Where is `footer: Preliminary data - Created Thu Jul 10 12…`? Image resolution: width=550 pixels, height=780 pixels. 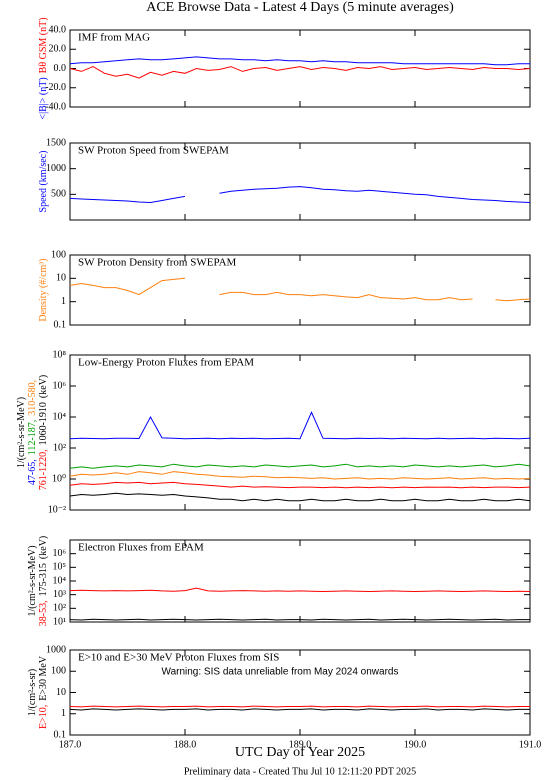
footer: Preliminary data - Created Thu Jul 10 12… is located at coordinates (300, 771).